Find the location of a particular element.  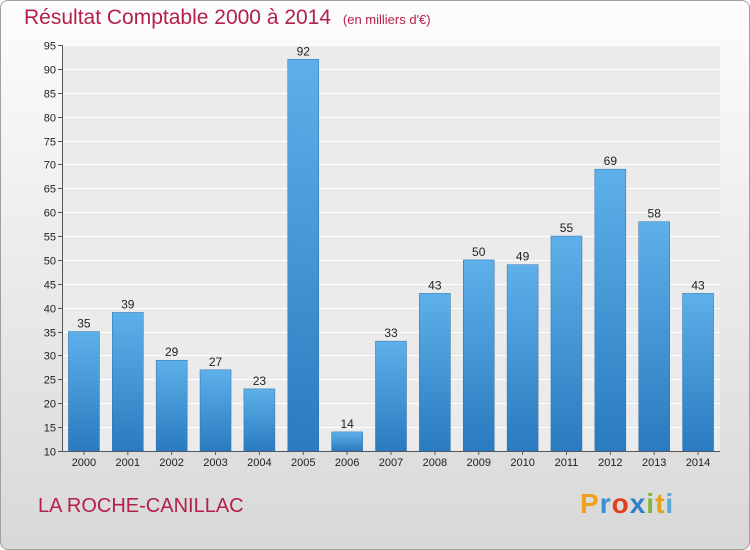

y-tick-label: 10 is located at coordinates (50, 453).